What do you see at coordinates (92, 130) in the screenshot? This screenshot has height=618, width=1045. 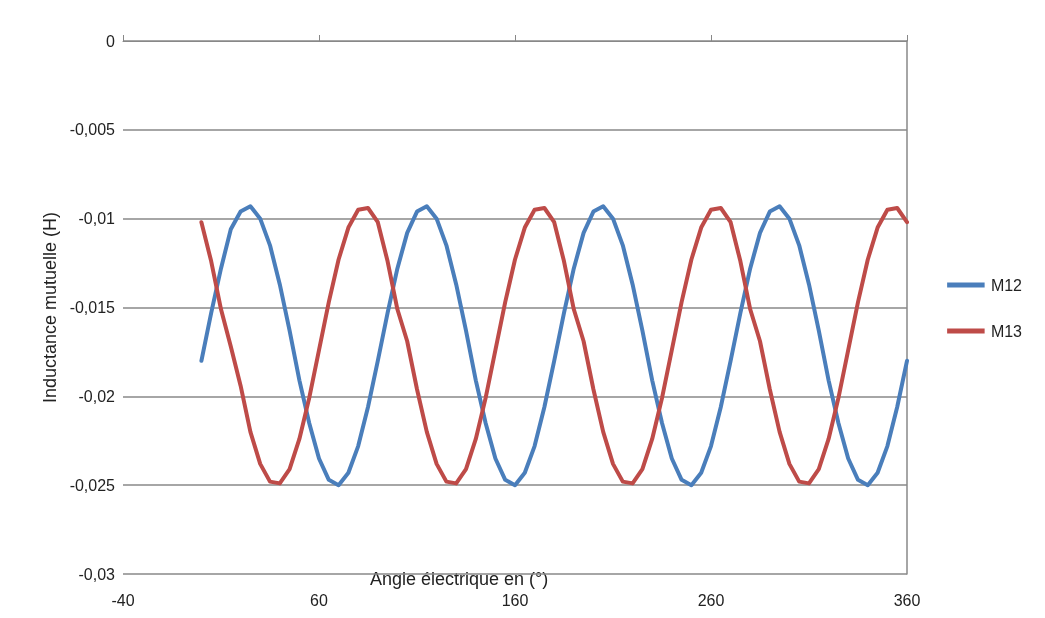 I see `y-tick-label: -0,005` at bounding box center [92, 130].